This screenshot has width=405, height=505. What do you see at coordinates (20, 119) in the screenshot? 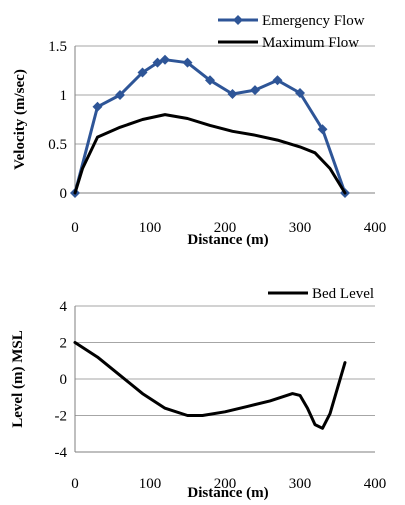
I see `y-axis-title: Velocity (m/sec)` at bounding box center [20, 119].